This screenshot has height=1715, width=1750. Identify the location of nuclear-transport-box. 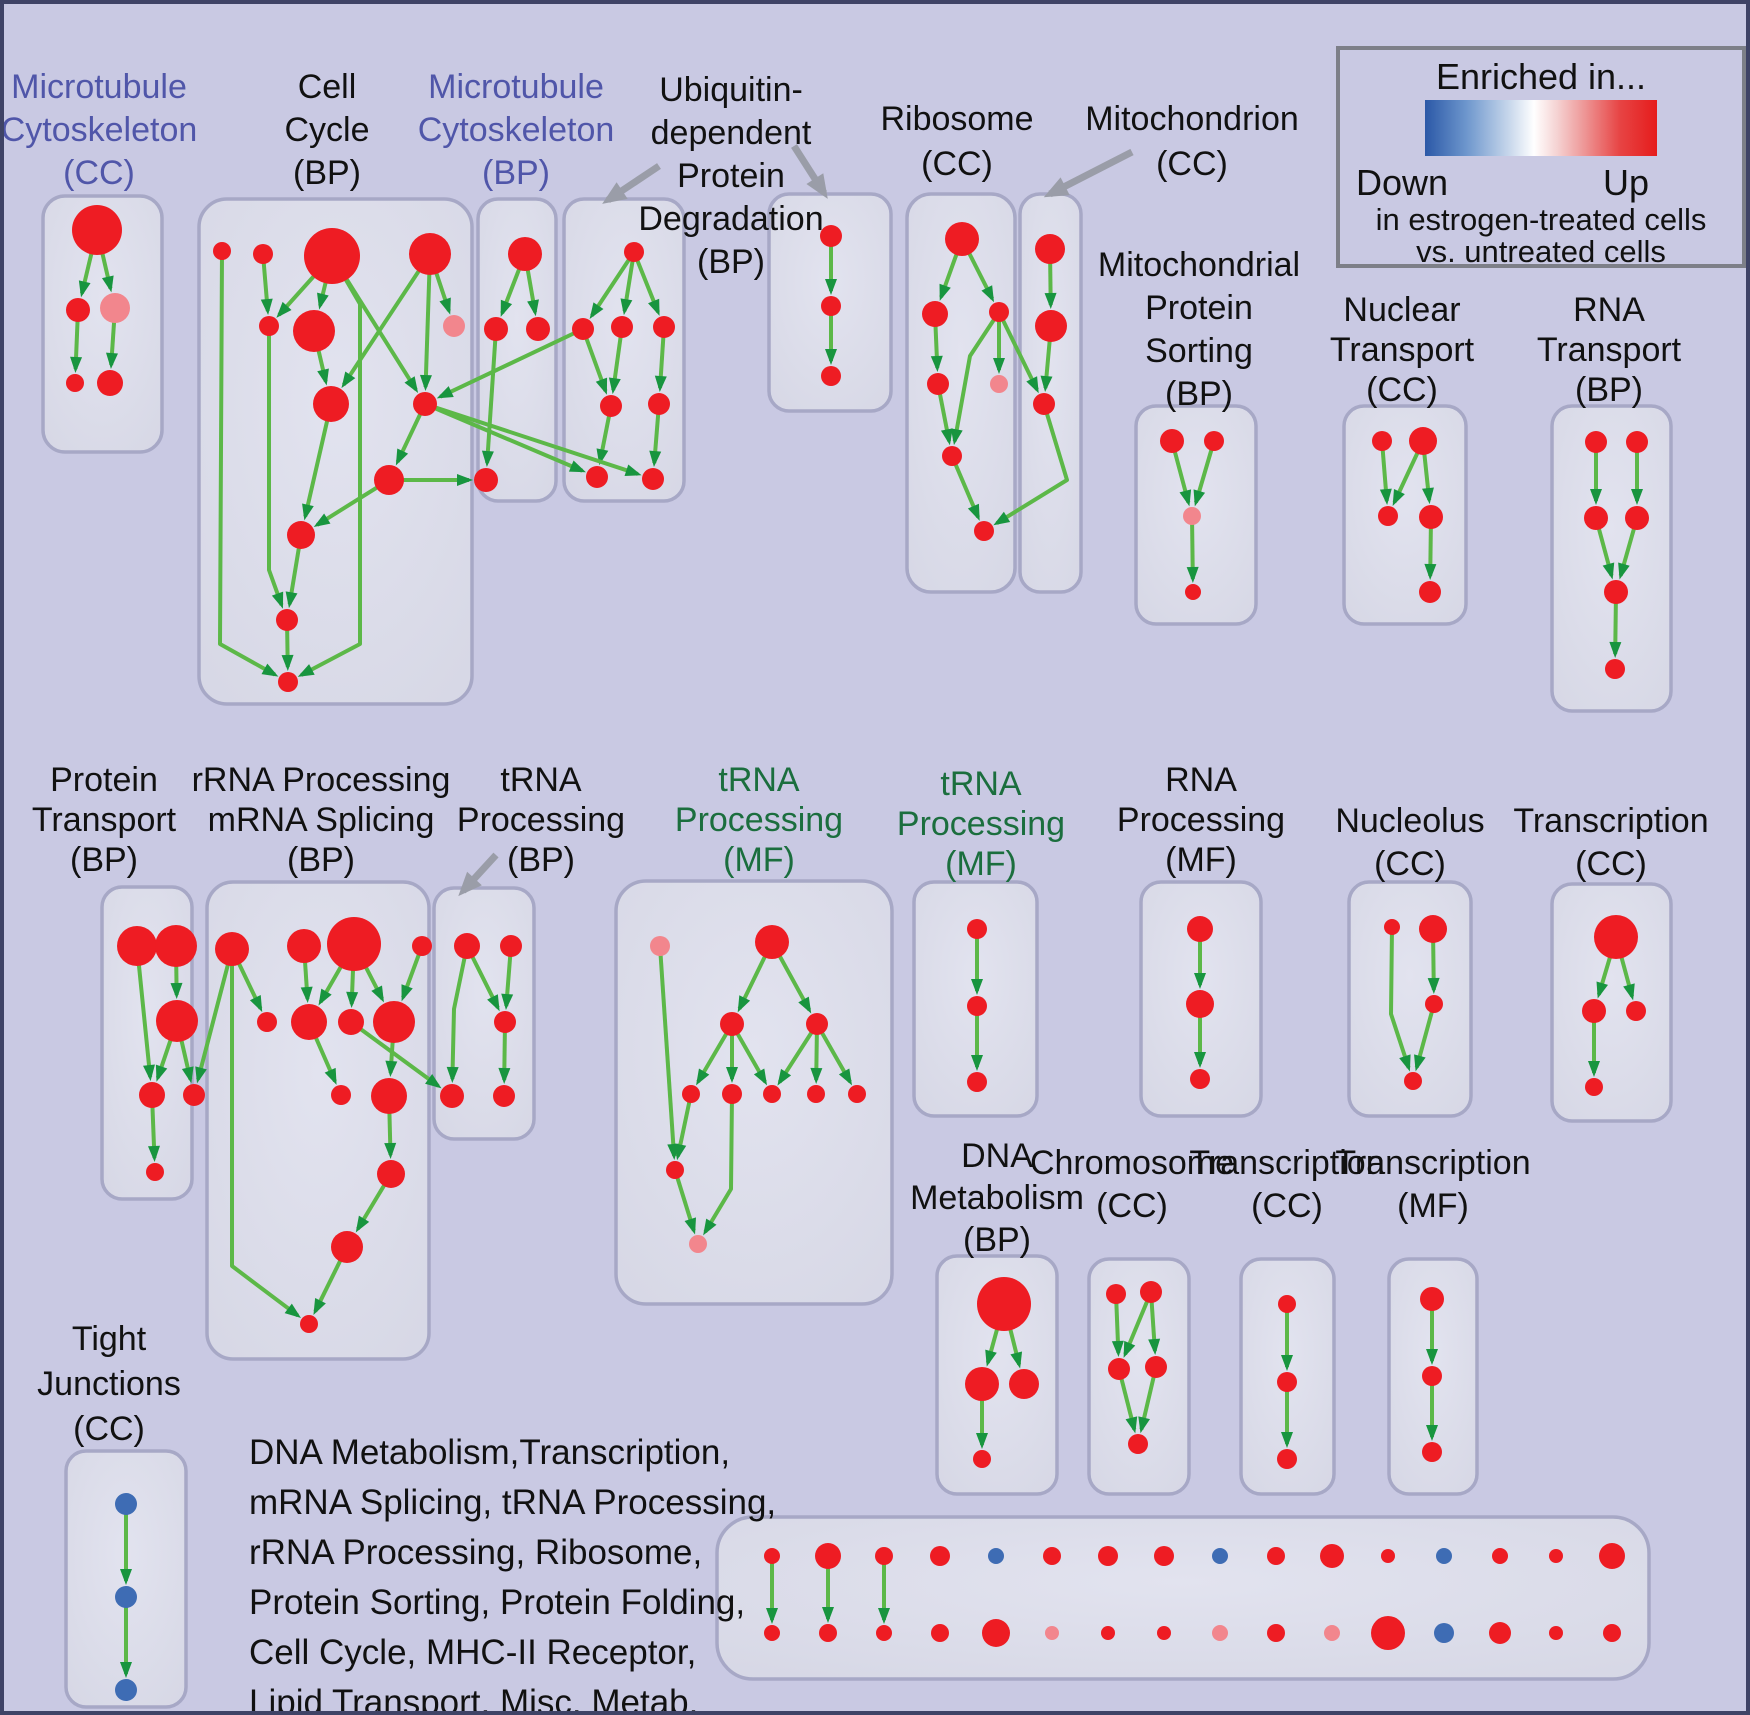
(1405, 515).